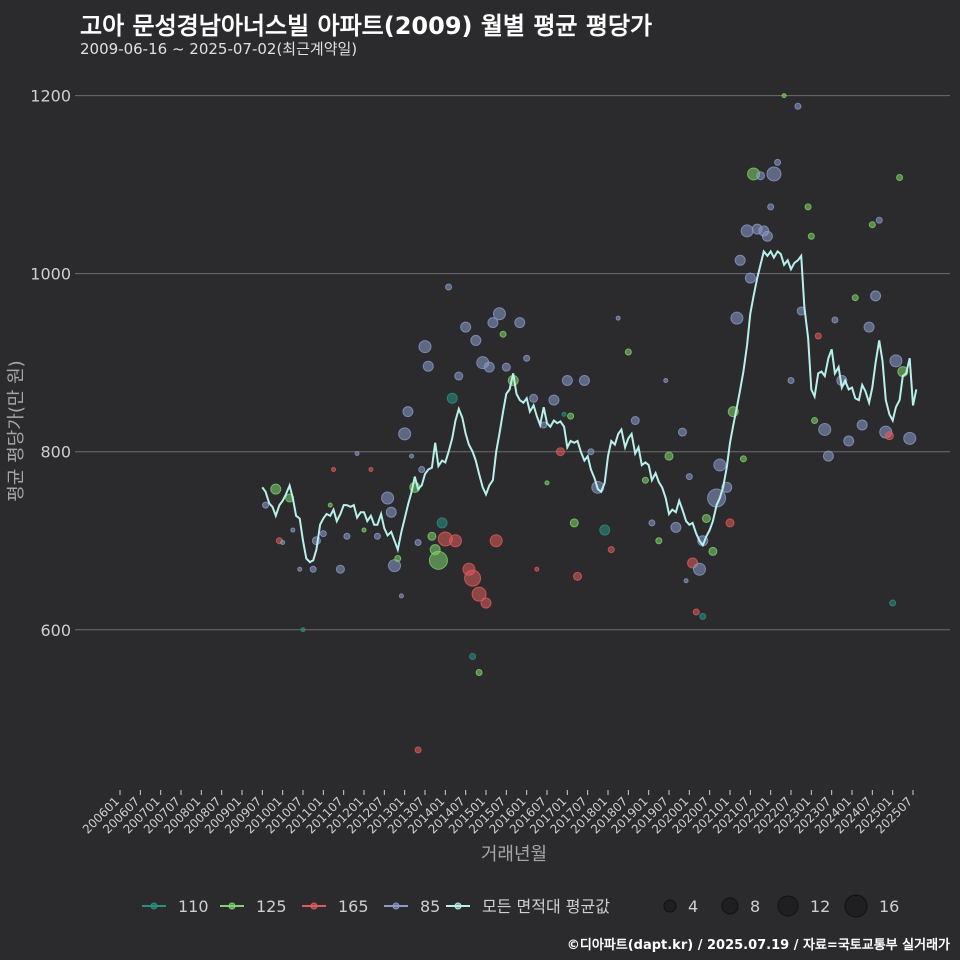 The image size is (960, 960). Describe the element at coordinates (50, 274) in the screenshot. I see `y-tick-label: 1000` at that location.